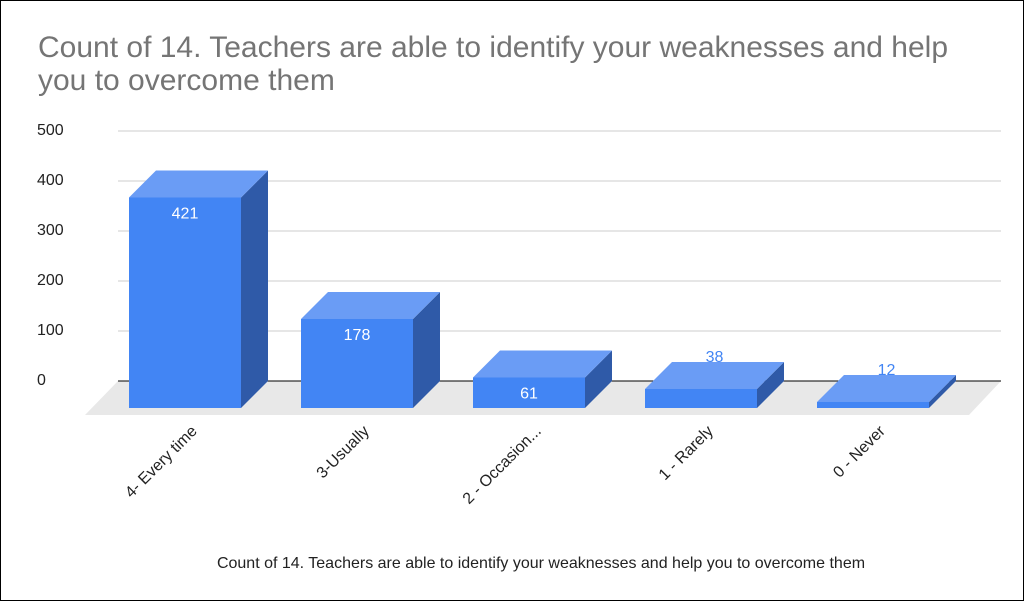 This screenshot has width=1024, height=601. What do you see at coordinates (715, 357) in the screenshot?
I see `value-label: 38` at bounding box center [715, 357].